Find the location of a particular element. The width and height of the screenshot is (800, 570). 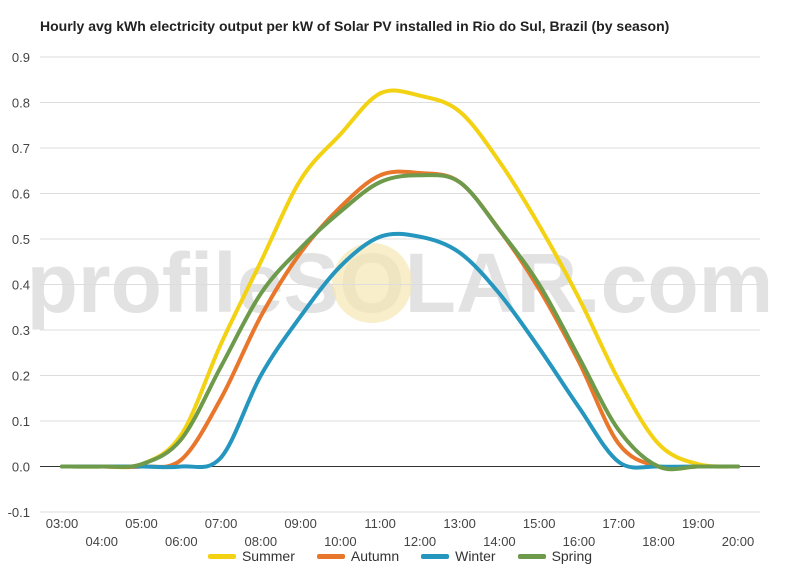

x-tick-label: 16:00 is located at coordinates (579, 541).